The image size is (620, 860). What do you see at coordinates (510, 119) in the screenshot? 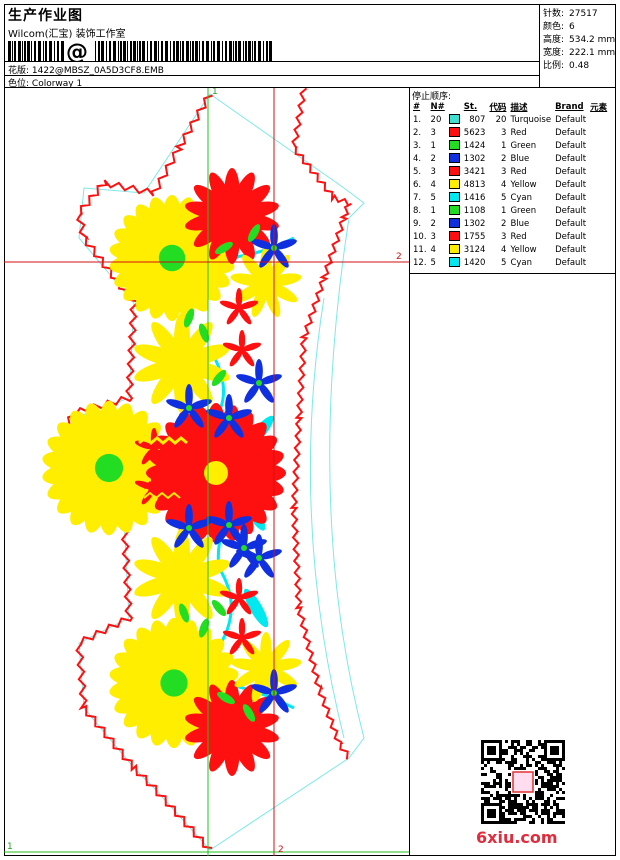
I see `table-row: 1. 20 807 20 Turquoise Default` at bounding box center [510, 119].